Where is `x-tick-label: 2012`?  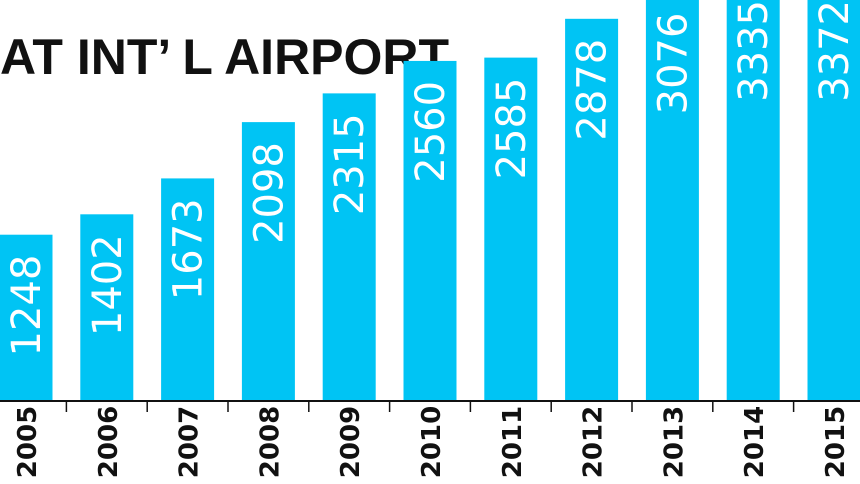
x-tick-label: 2012 is located at coordinates (594, 442).